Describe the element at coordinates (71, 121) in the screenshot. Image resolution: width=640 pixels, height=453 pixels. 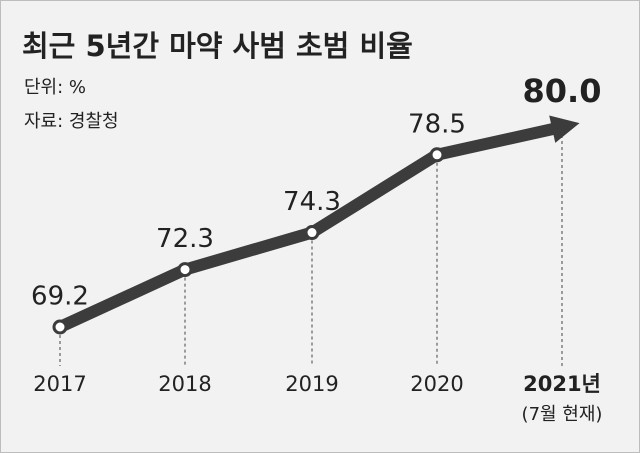
I see `chart-source: 자료: 경찰청` at that location.